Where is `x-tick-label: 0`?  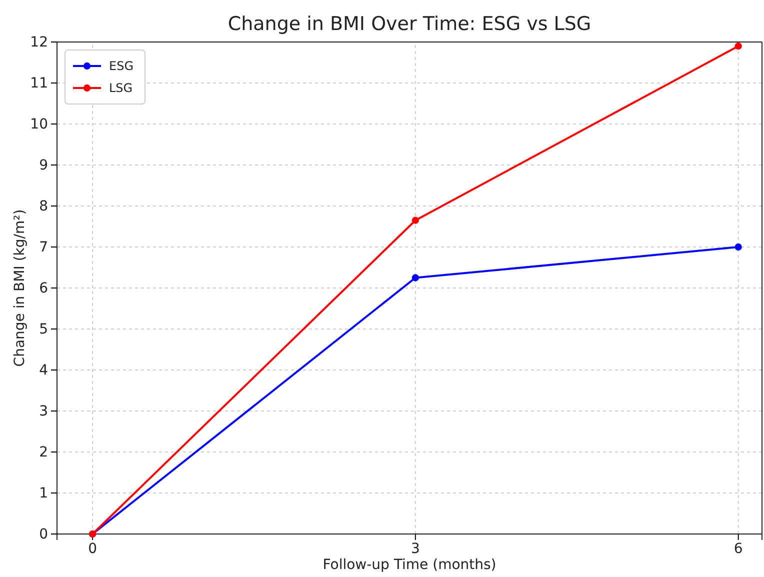 x-tick-label: 0 is located at coordinates (92, 548).